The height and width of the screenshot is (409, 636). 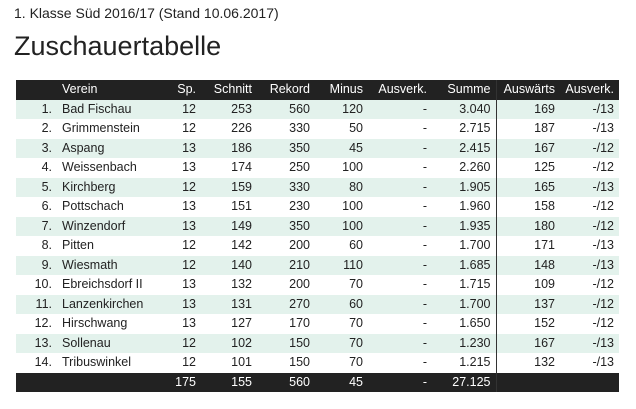 I want to click on cell-rekord: 330, so click(x=299, y=128).